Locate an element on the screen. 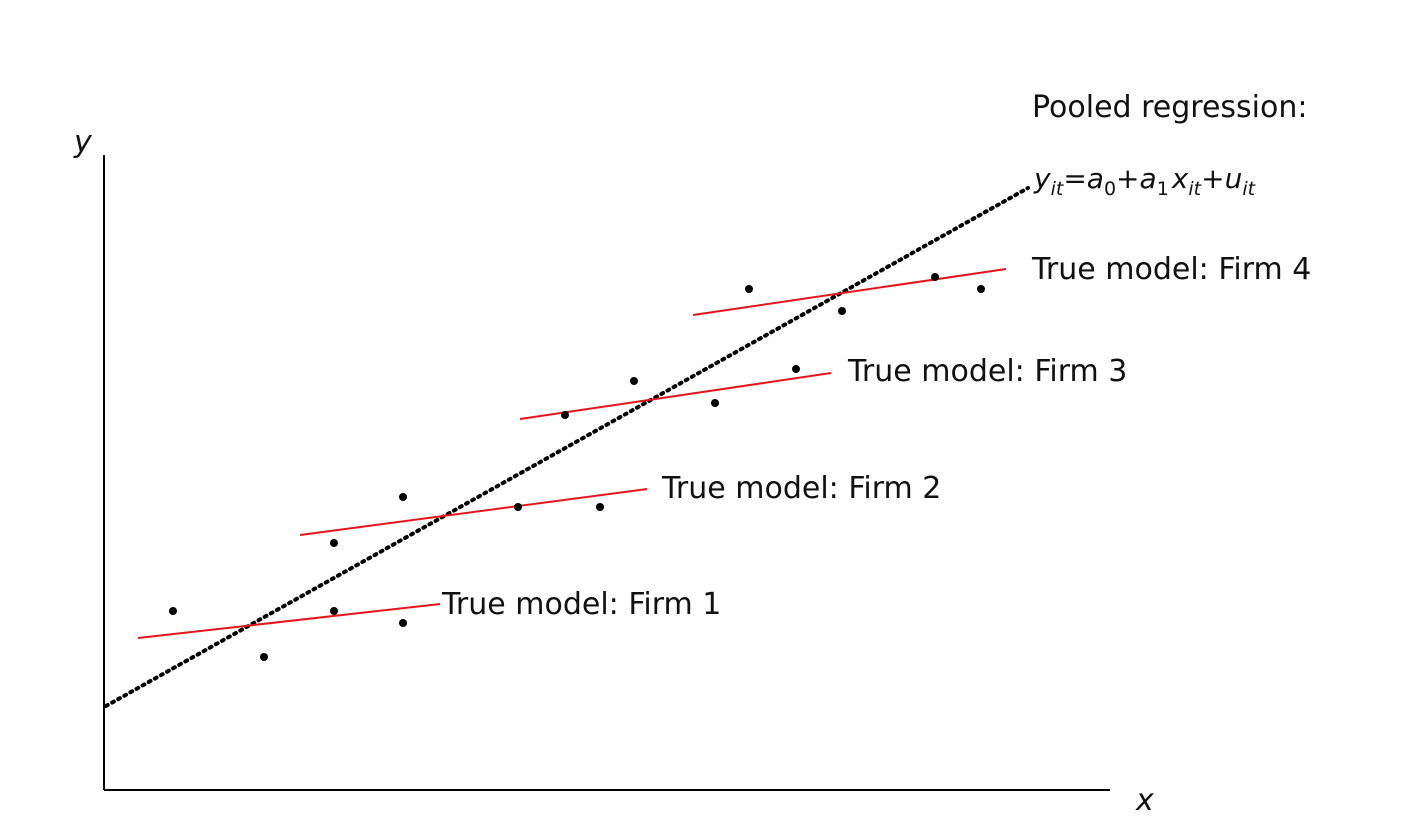 The width and height of the screenshot is (1406, 834). firm-2-group: True model: Firm 2 is located at coordinates (620, 509).